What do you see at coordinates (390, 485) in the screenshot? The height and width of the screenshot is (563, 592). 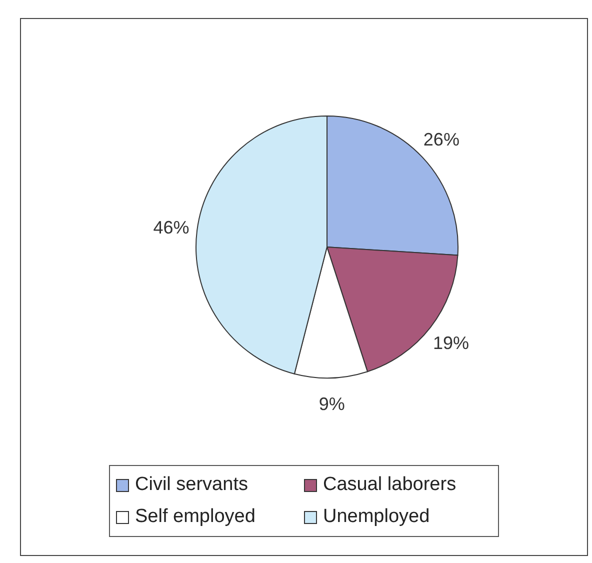 I see `legend-label: Casual laborers` at bounding box center [390, 485].